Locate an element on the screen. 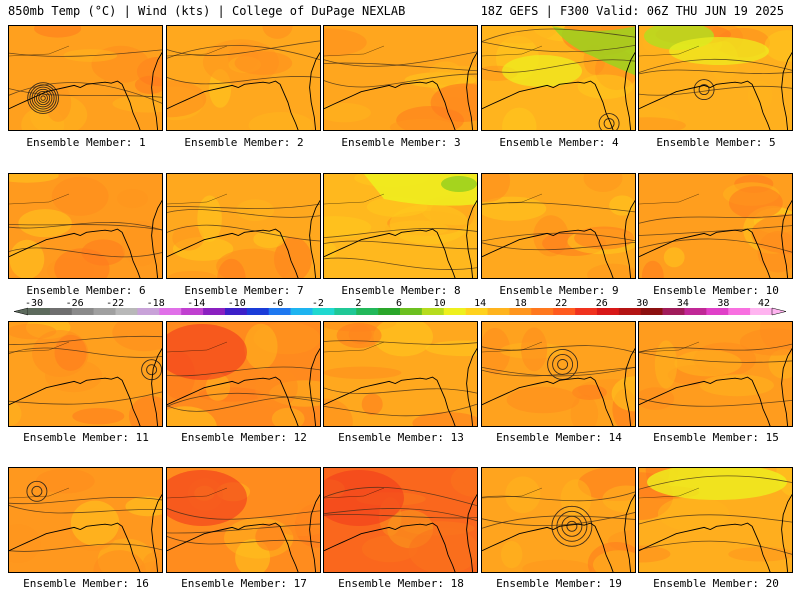 This screenshot has width=800, height=600. colorbar-tick-label: -2 is located at coordinates (318, 303).